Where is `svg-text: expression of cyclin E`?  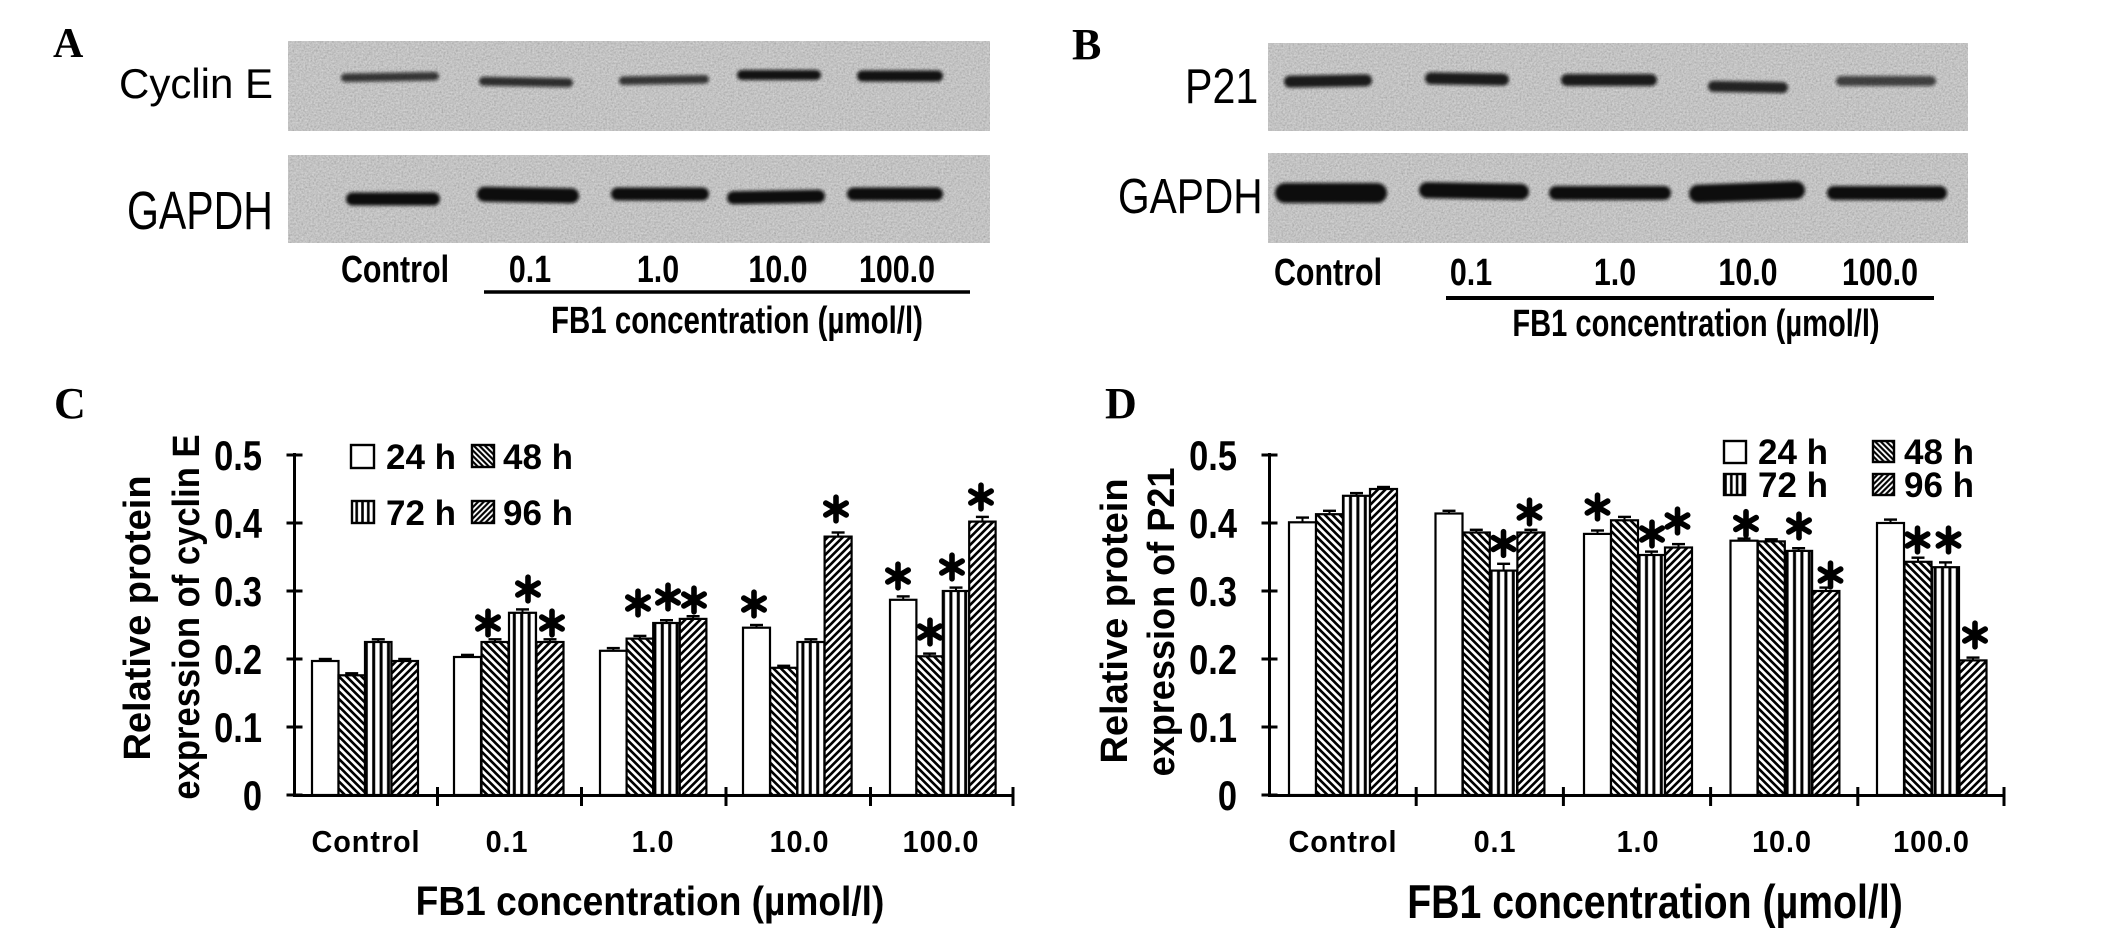
svg-text: expression of cyclin E is located at coordinates (185, 616).